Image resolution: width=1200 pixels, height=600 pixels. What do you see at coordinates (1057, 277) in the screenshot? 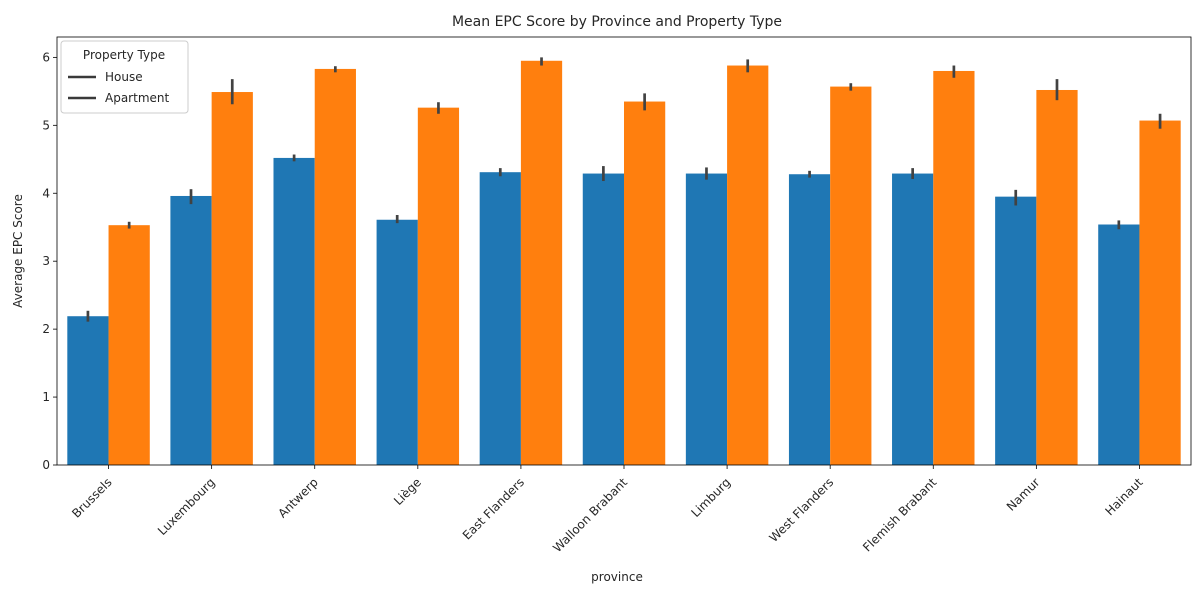
I see `bar-apartment-namur` at bounding box center [1057, 277].